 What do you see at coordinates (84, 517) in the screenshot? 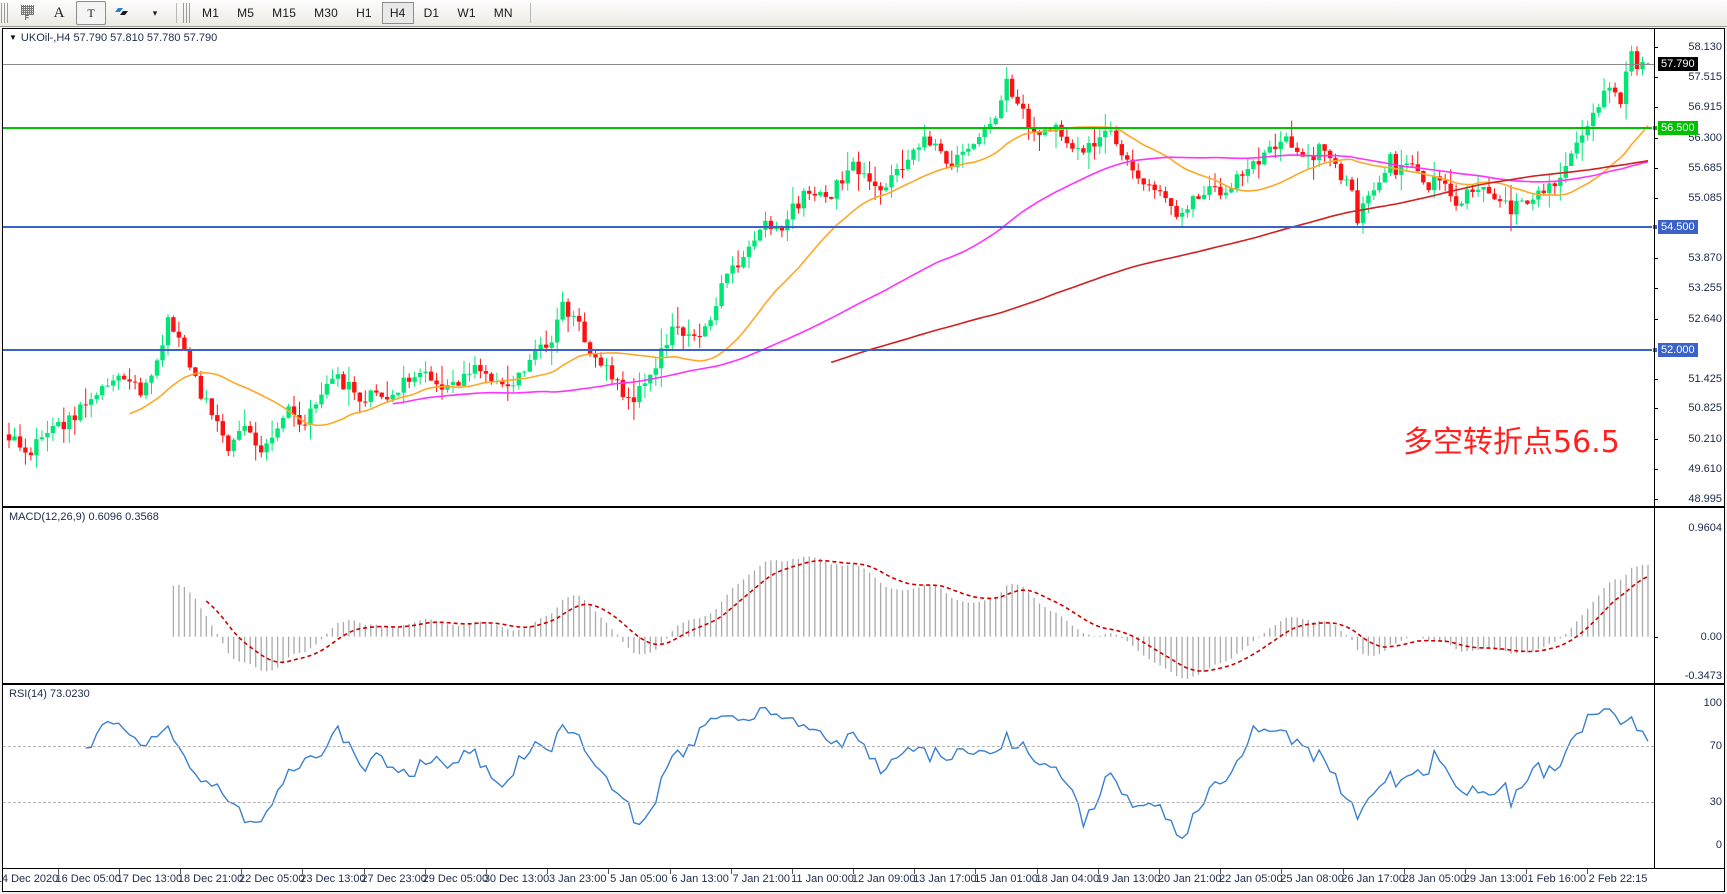
I see `macd-label: MACD(12,26,9) 0.6096 0.3568` at bounding box center [84, 517].